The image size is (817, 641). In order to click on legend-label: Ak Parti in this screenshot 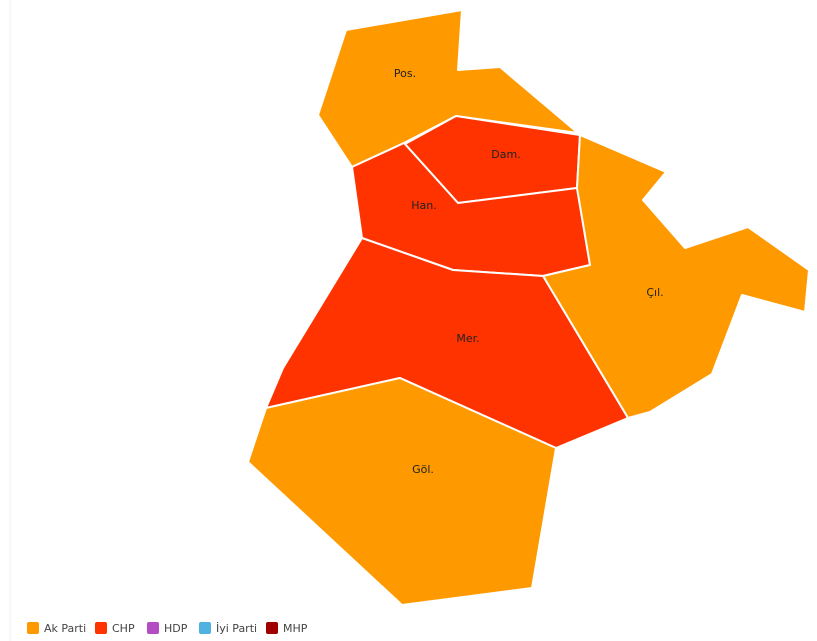, I will do `click(65, 628)`.